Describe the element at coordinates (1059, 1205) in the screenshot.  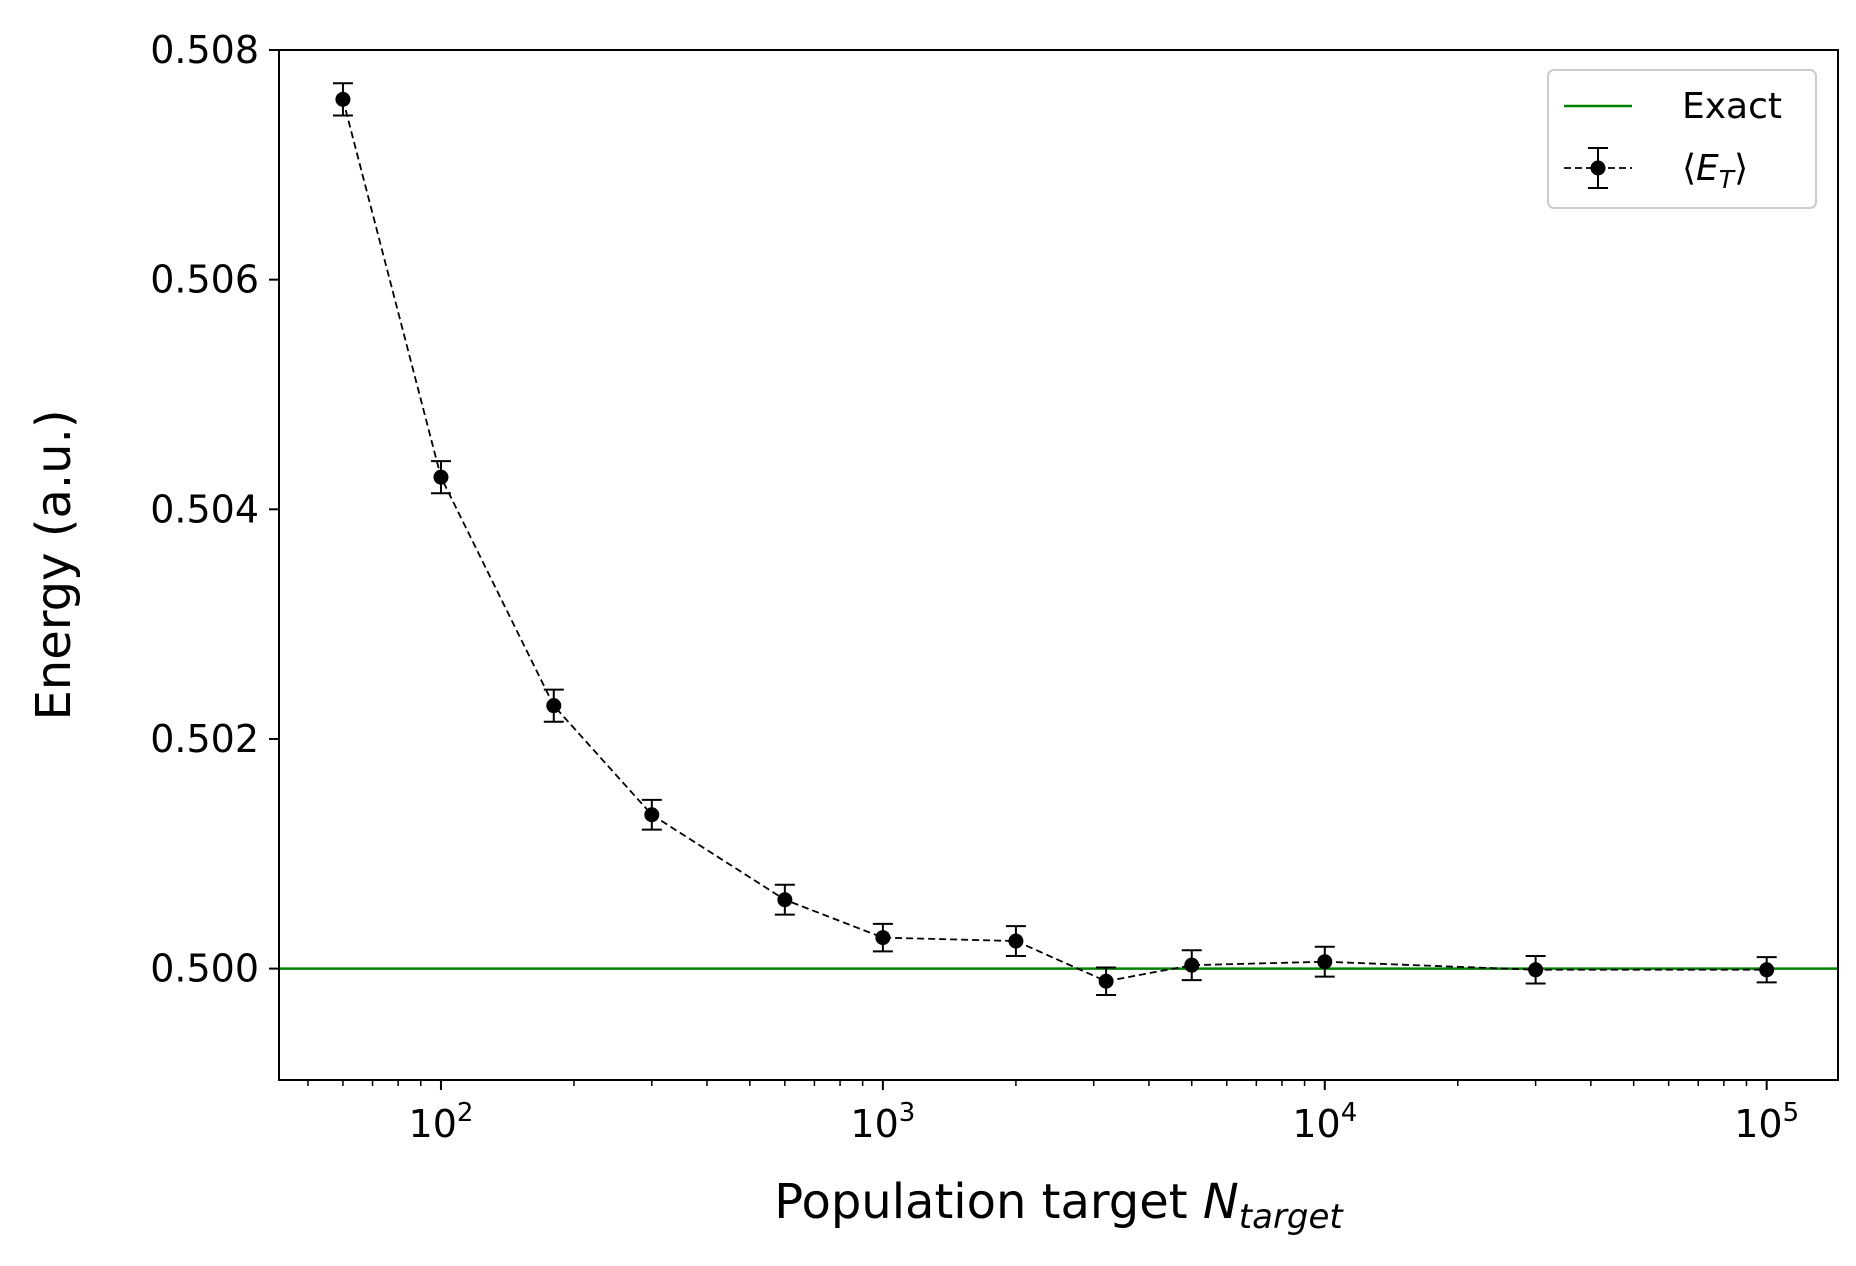
I see `x-axis-label: Population target Ntarget` at that location.